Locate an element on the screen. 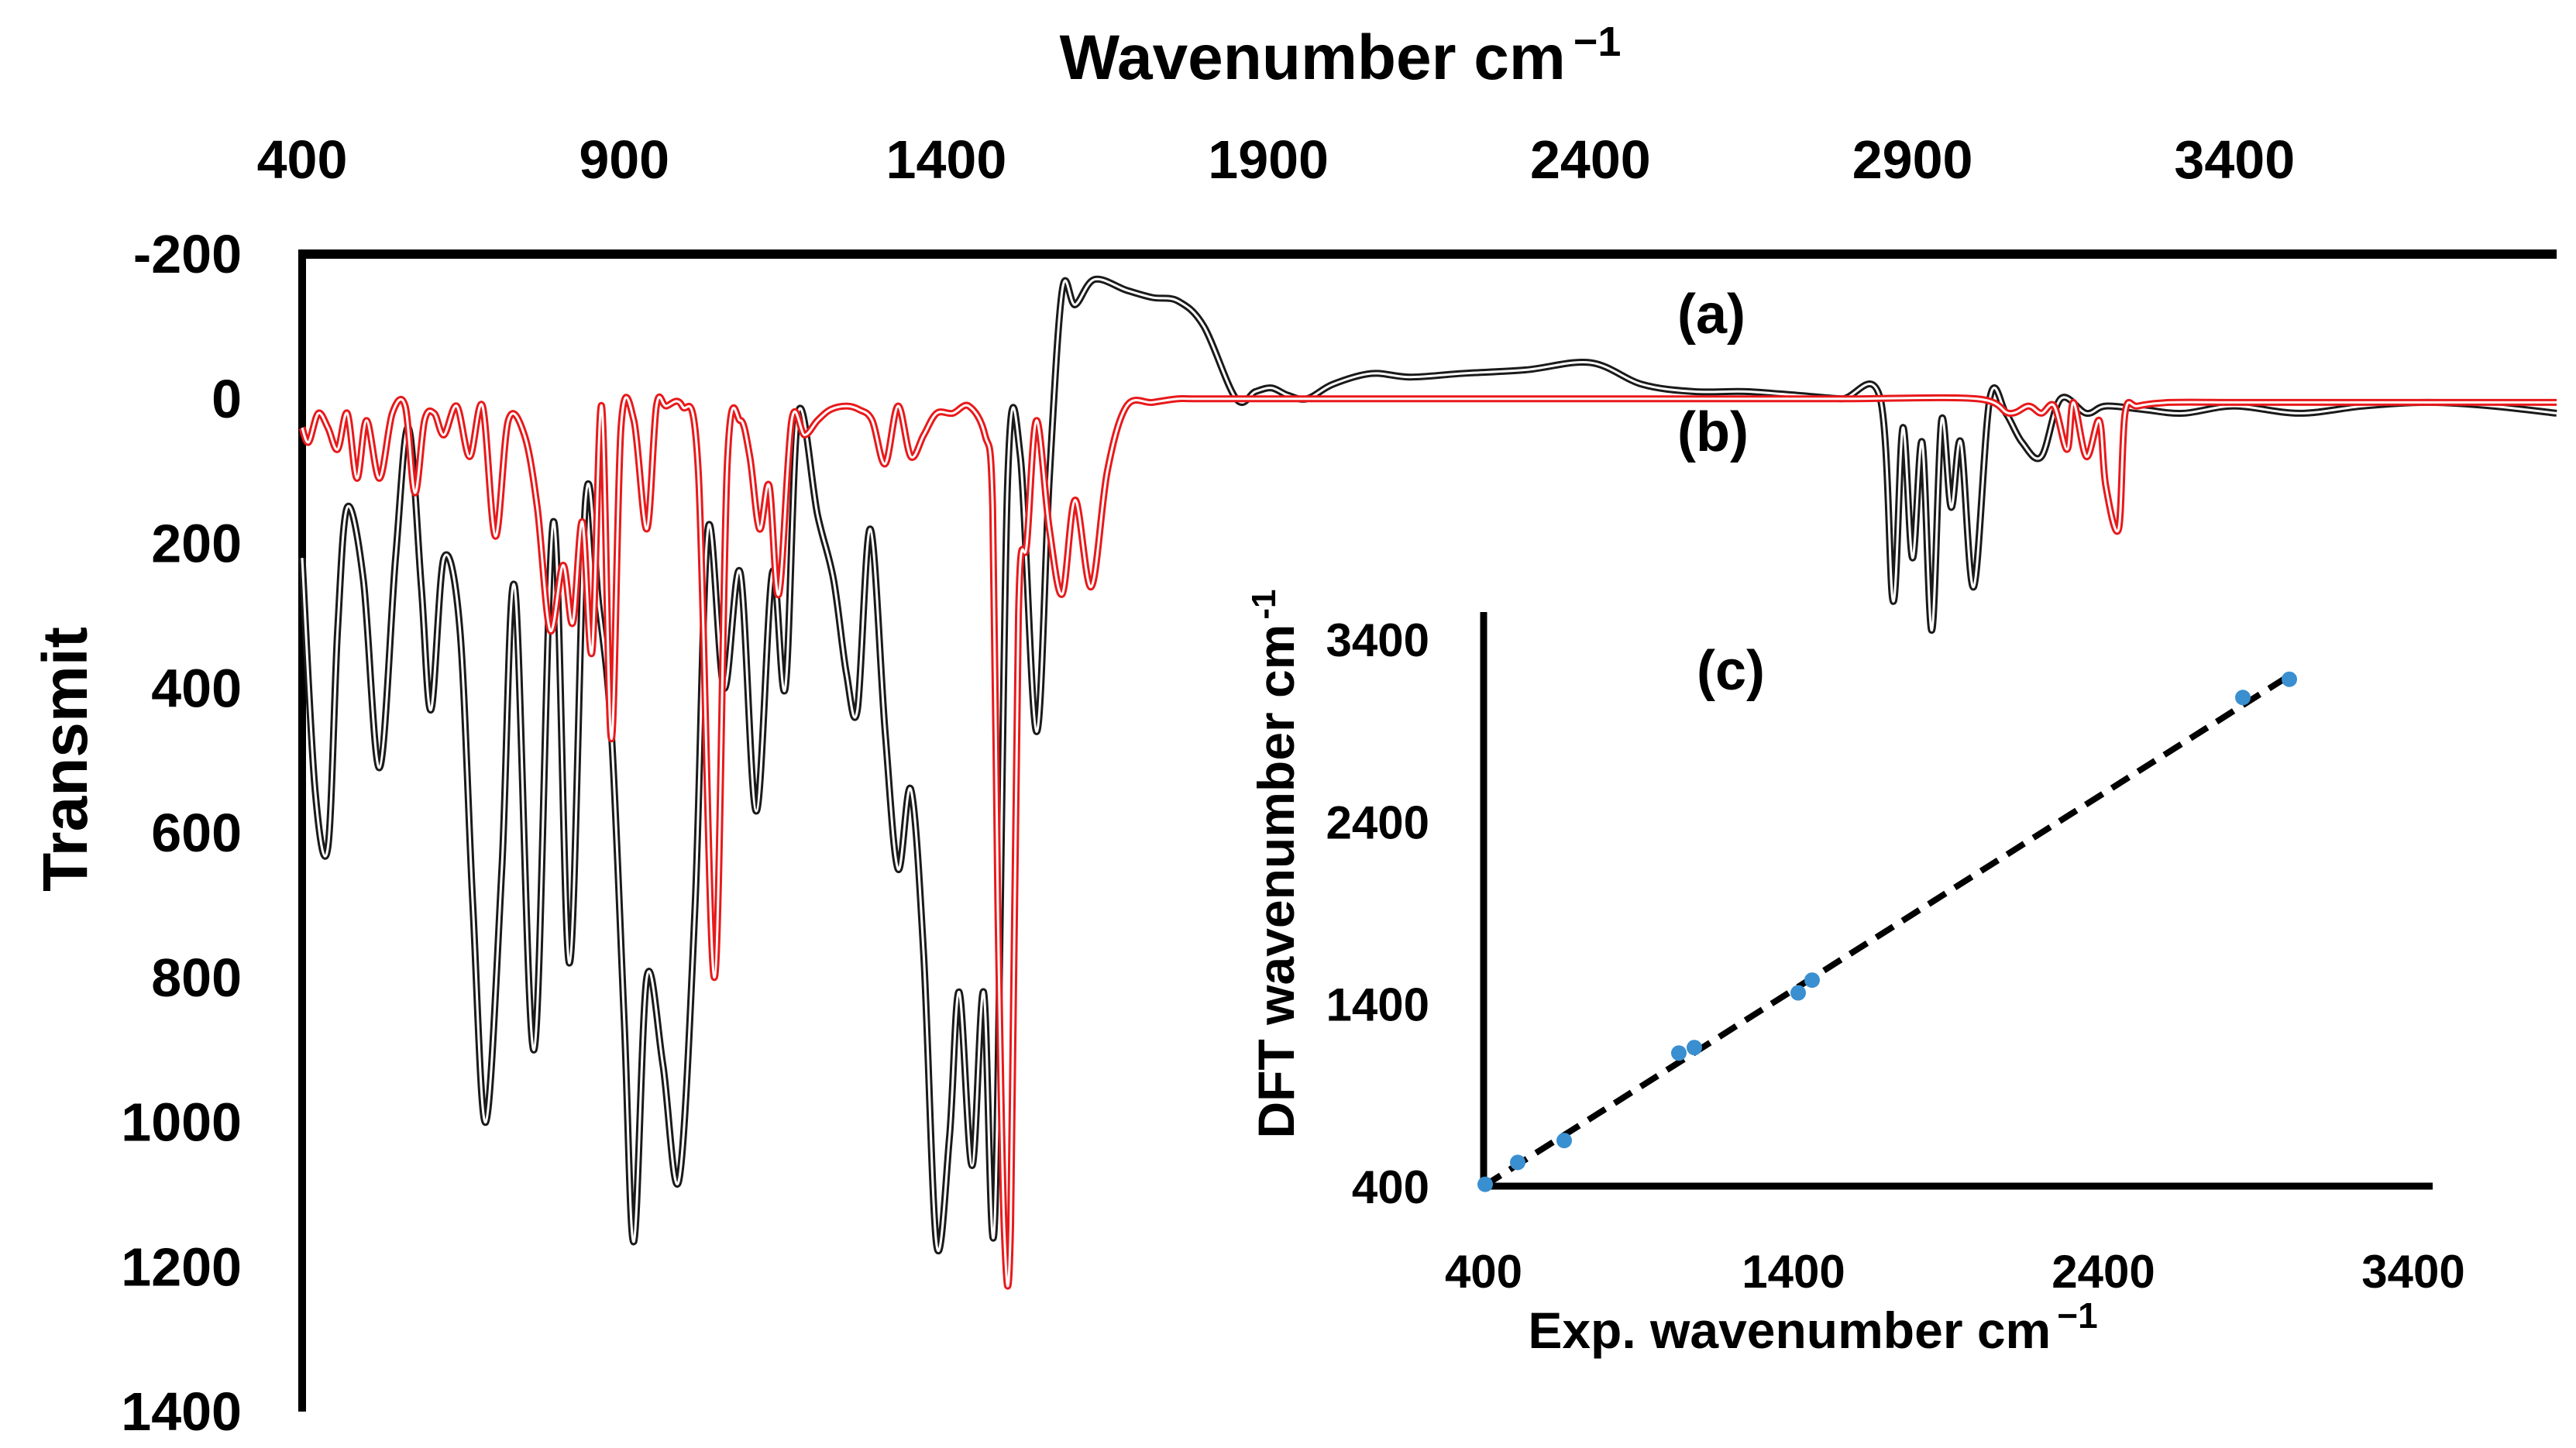 The height and width of the screenshot is (1448, 2576). main-y-tick-label: 200 is located at coordinates (196, 544).